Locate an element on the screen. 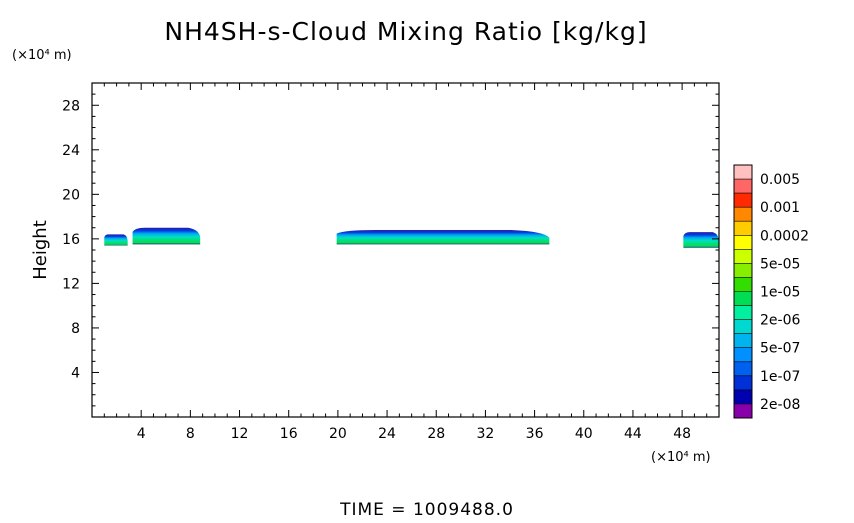 The width and height of the screenshot is (854, 523). y-tick-label: 28 is located at coordinates (71, 106).